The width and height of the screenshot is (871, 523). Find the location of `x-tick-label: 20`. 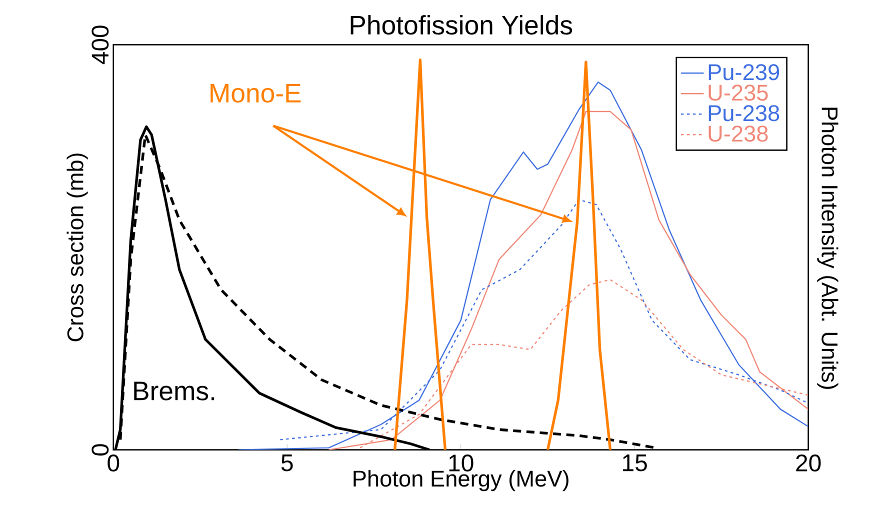

x-tick-label: 20 is located at coordinates (808, 463).